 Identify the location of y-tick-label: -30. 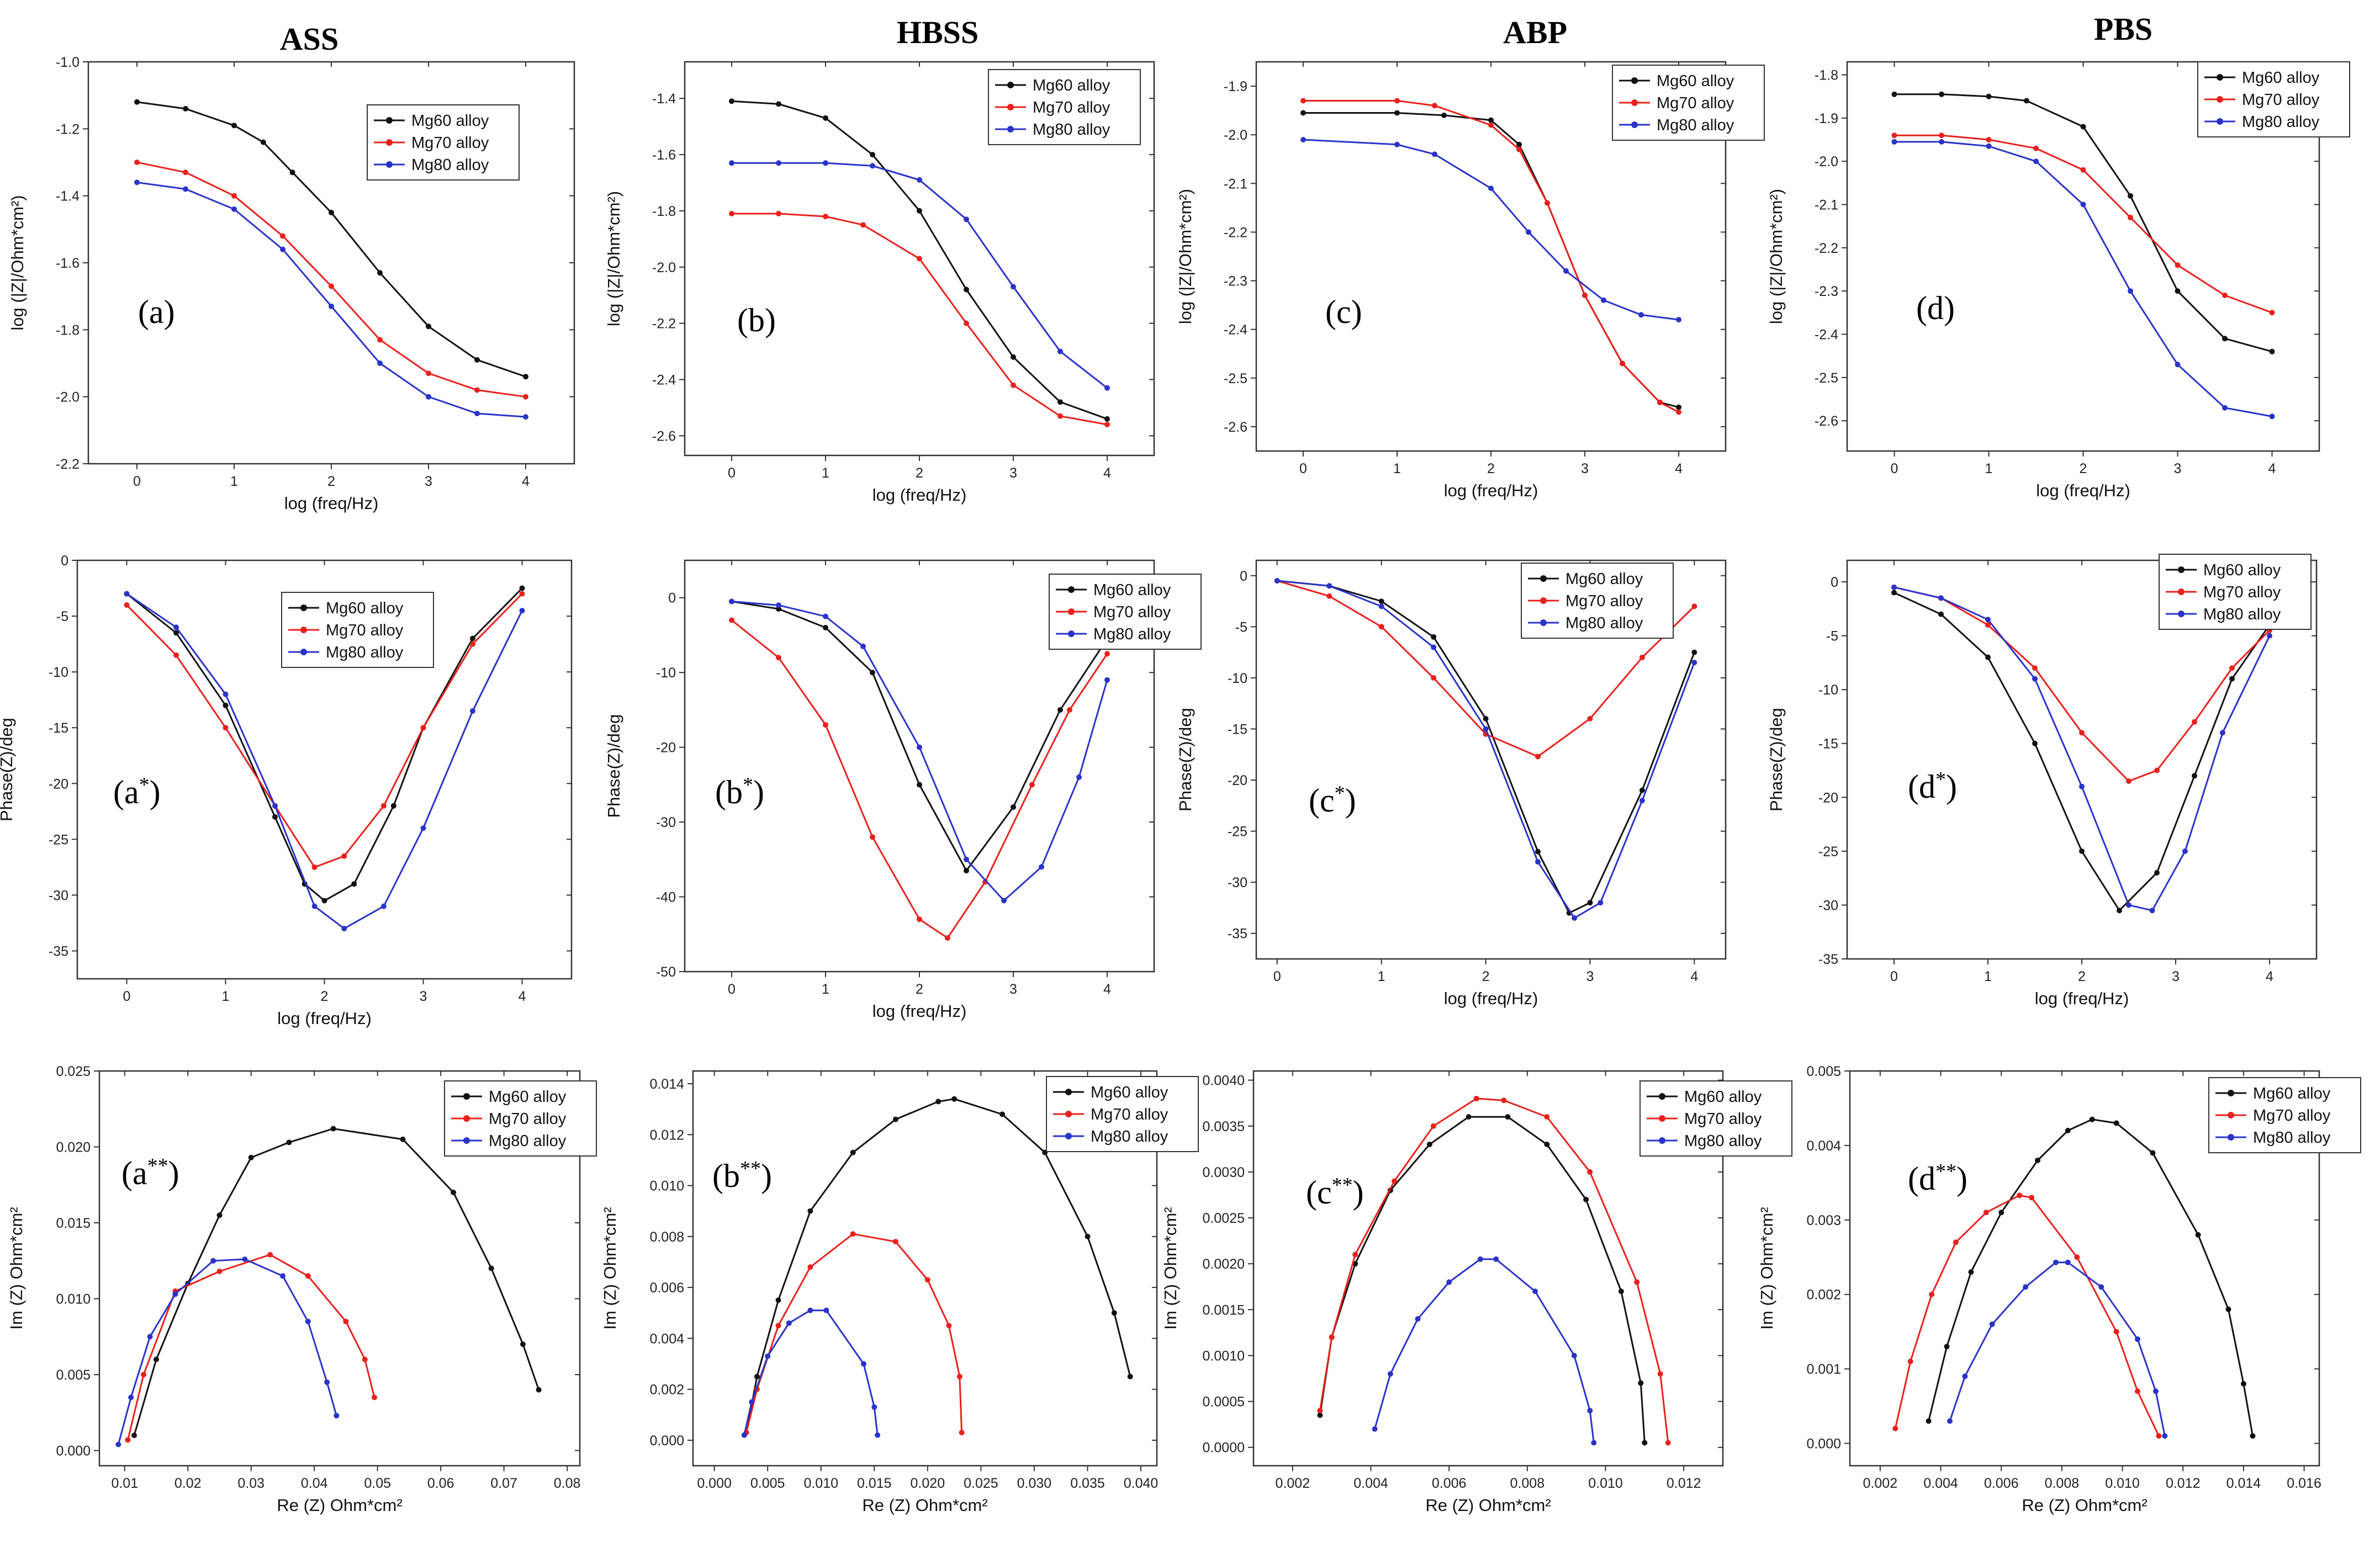
(58, 895).